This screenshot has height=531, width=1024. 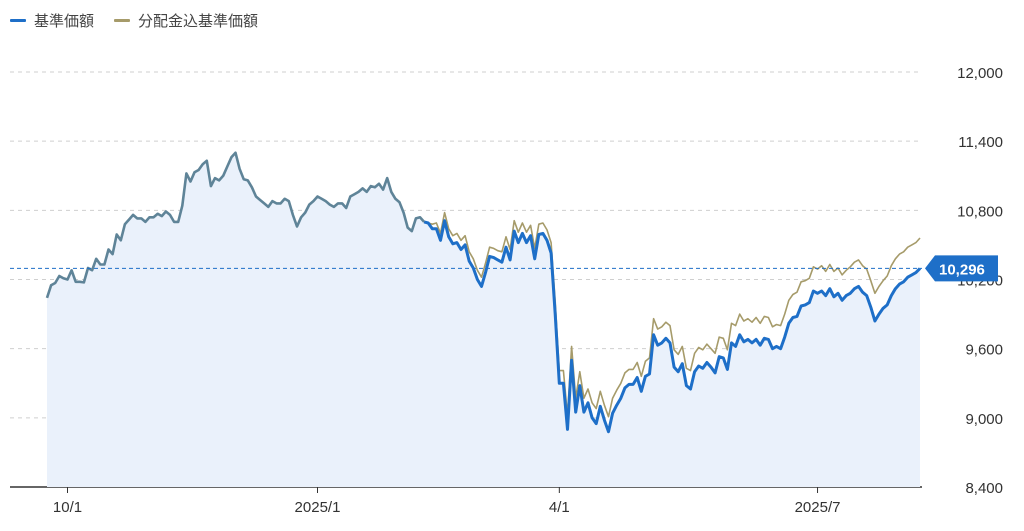 I want to click on current-value-marker: 10,296, so click(x=961, y=268).